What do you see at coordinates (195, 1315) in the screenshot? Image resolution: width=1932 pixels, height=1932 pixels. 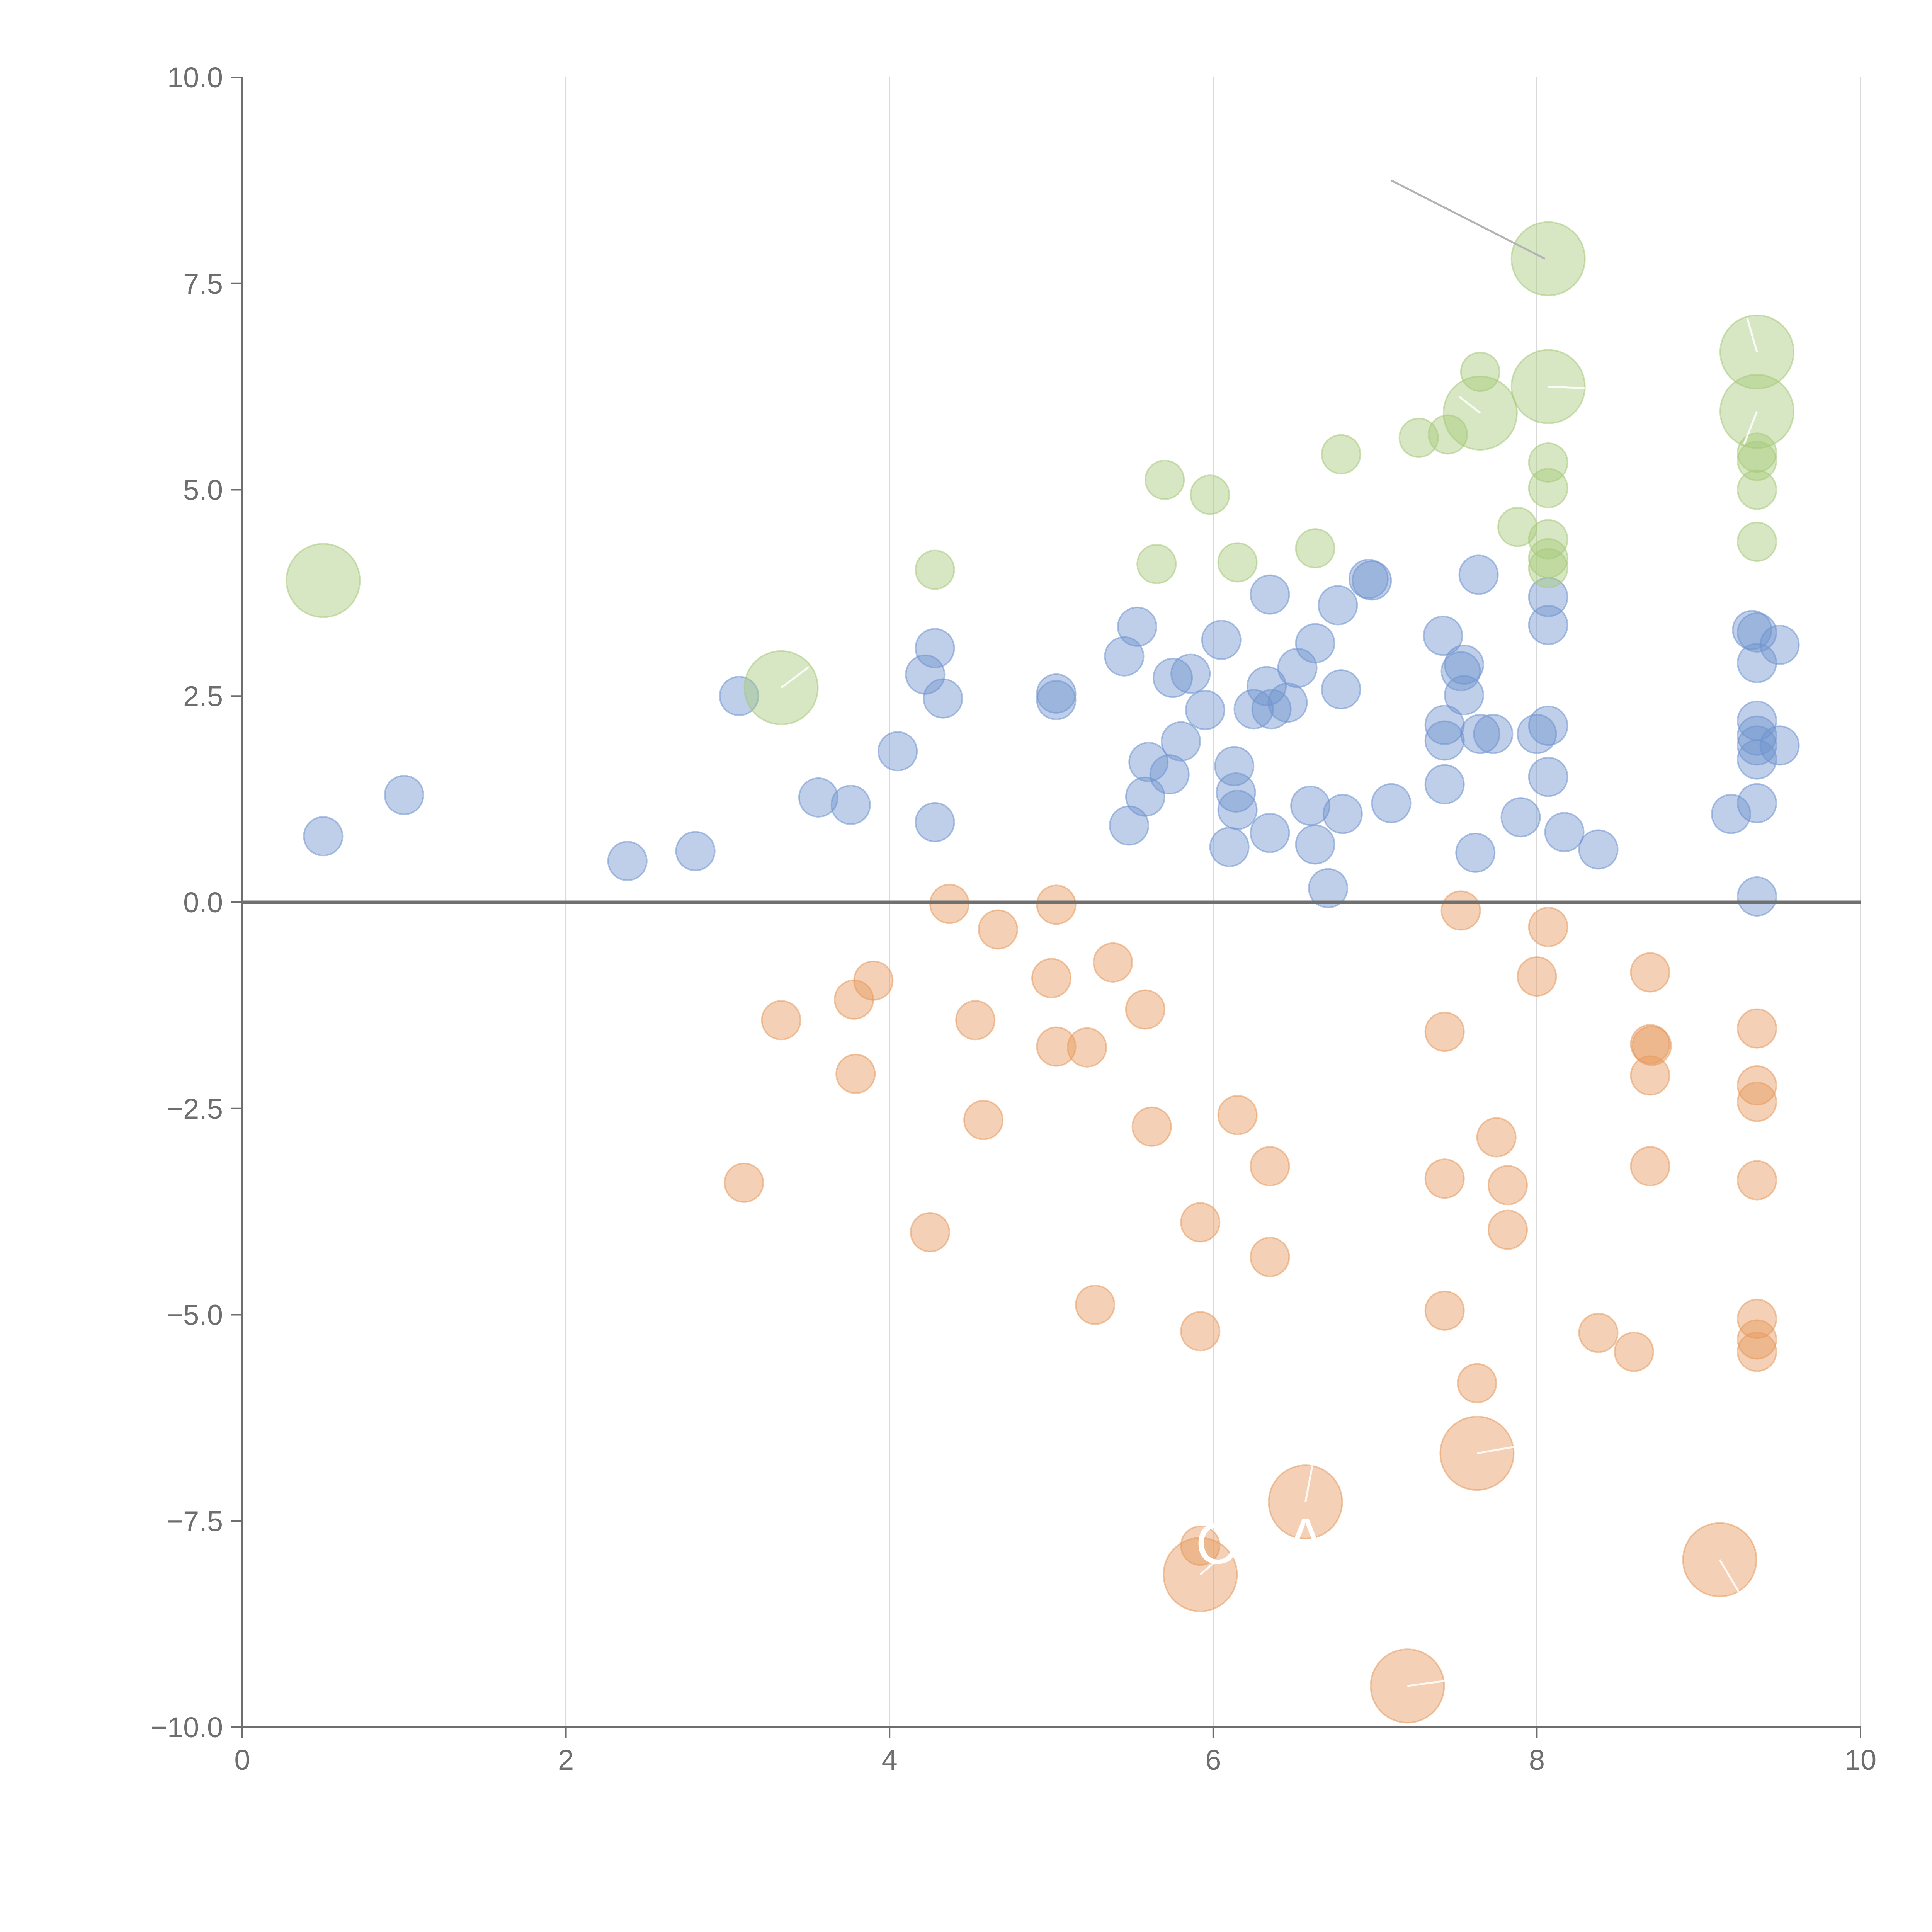 I see `y-tick-label: −5.0` at bounding box center [195, 1315].